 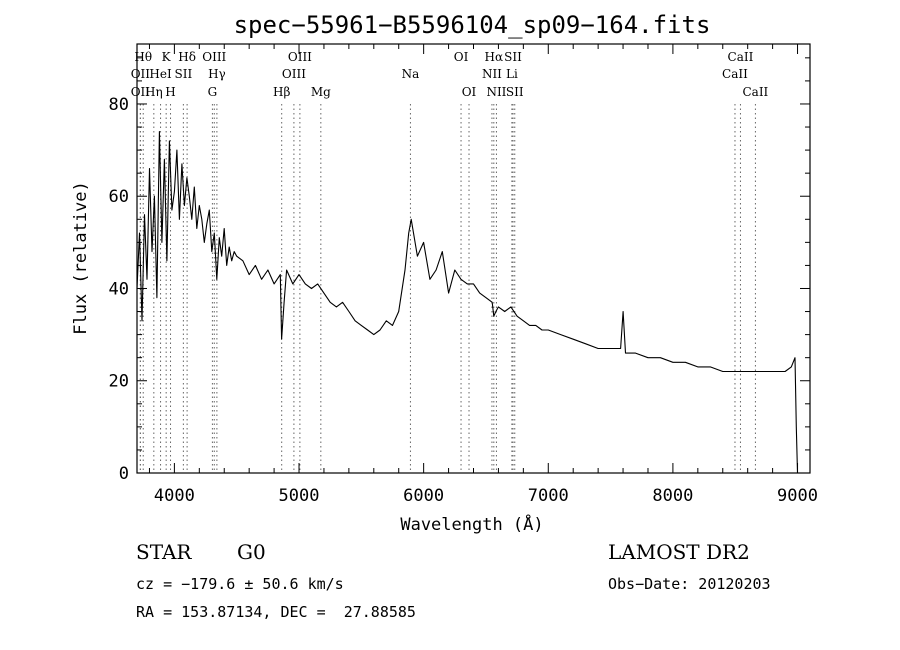 I want to click on x-tick-label: 9000, so click(x=797, y=496).